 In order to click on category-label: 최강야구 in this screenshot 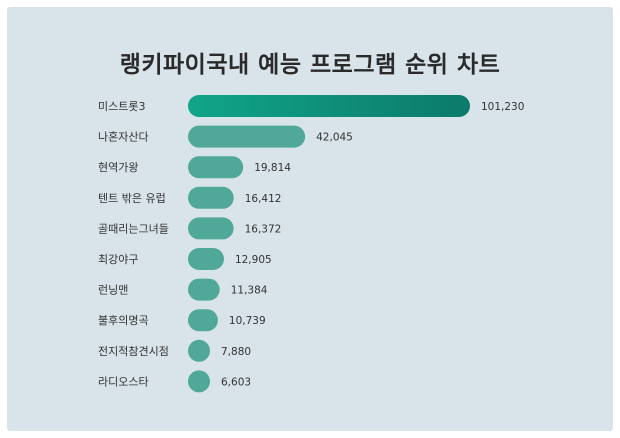, I will do `click(118, 259)`.